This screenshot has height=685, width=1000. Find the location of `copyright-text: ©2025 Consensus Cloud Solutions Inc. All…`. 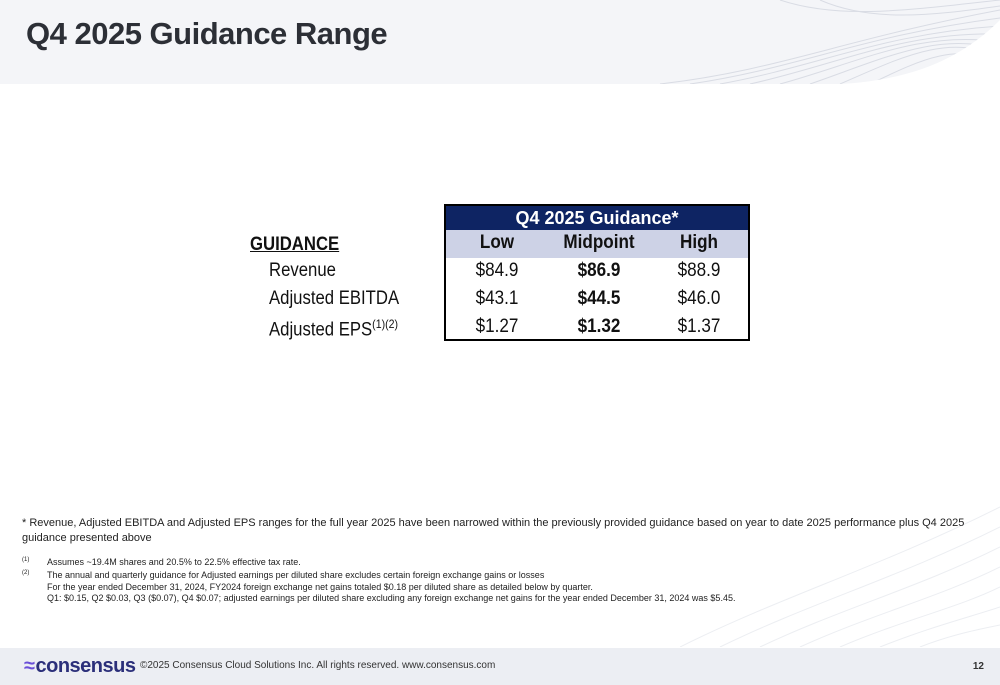

copyright-text: ©2025 Consensus Cloud Solutions Inc. All… is located at coordinates (318, 665).